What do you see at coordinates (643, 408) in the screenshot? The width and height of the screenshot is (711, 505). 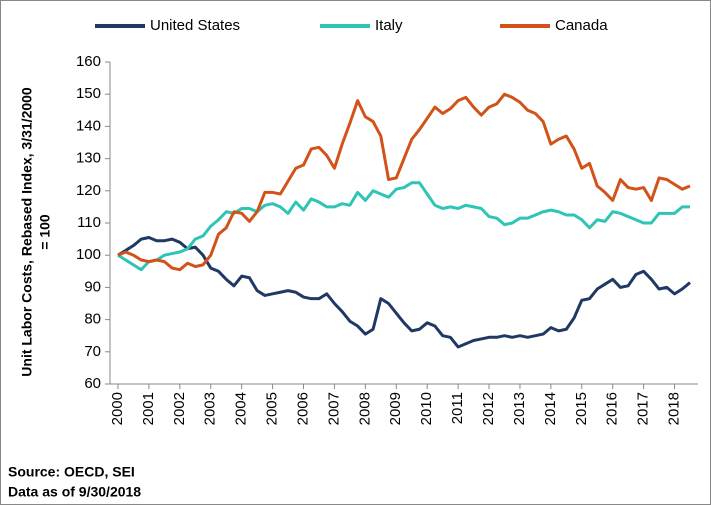 I see `x-tick-label: 2017` at bounding box center [643, 408].